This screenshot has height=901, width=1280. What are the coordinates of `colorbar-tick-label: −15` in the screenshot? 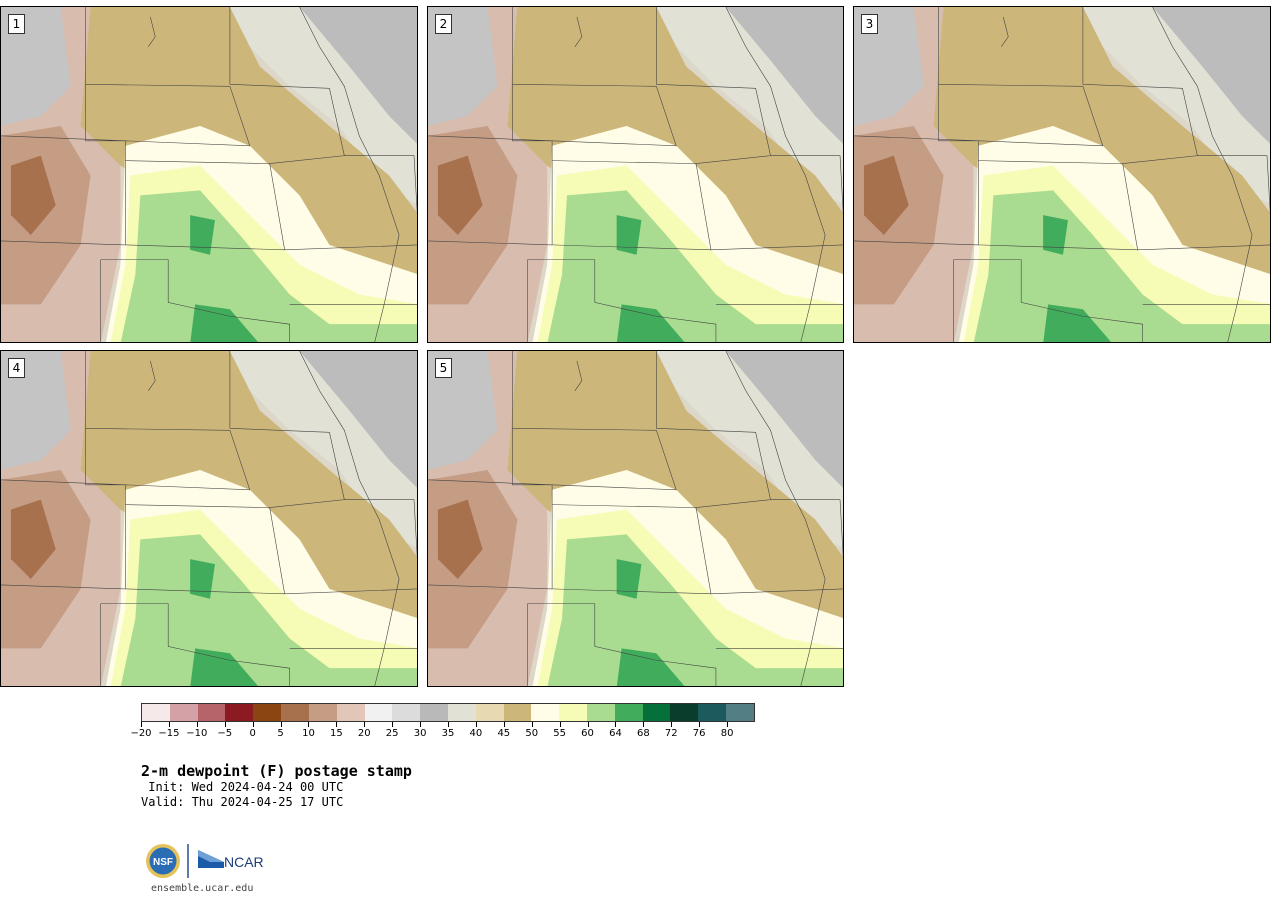 It's located at (169, 733).